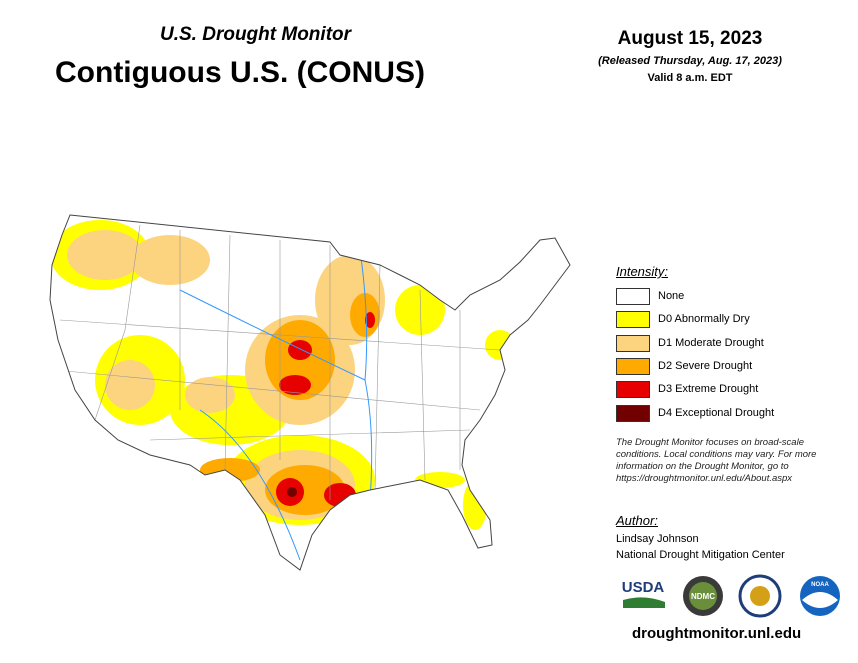  I want to click on kicker: U.S. Drought Monitor, so click(256, 34).